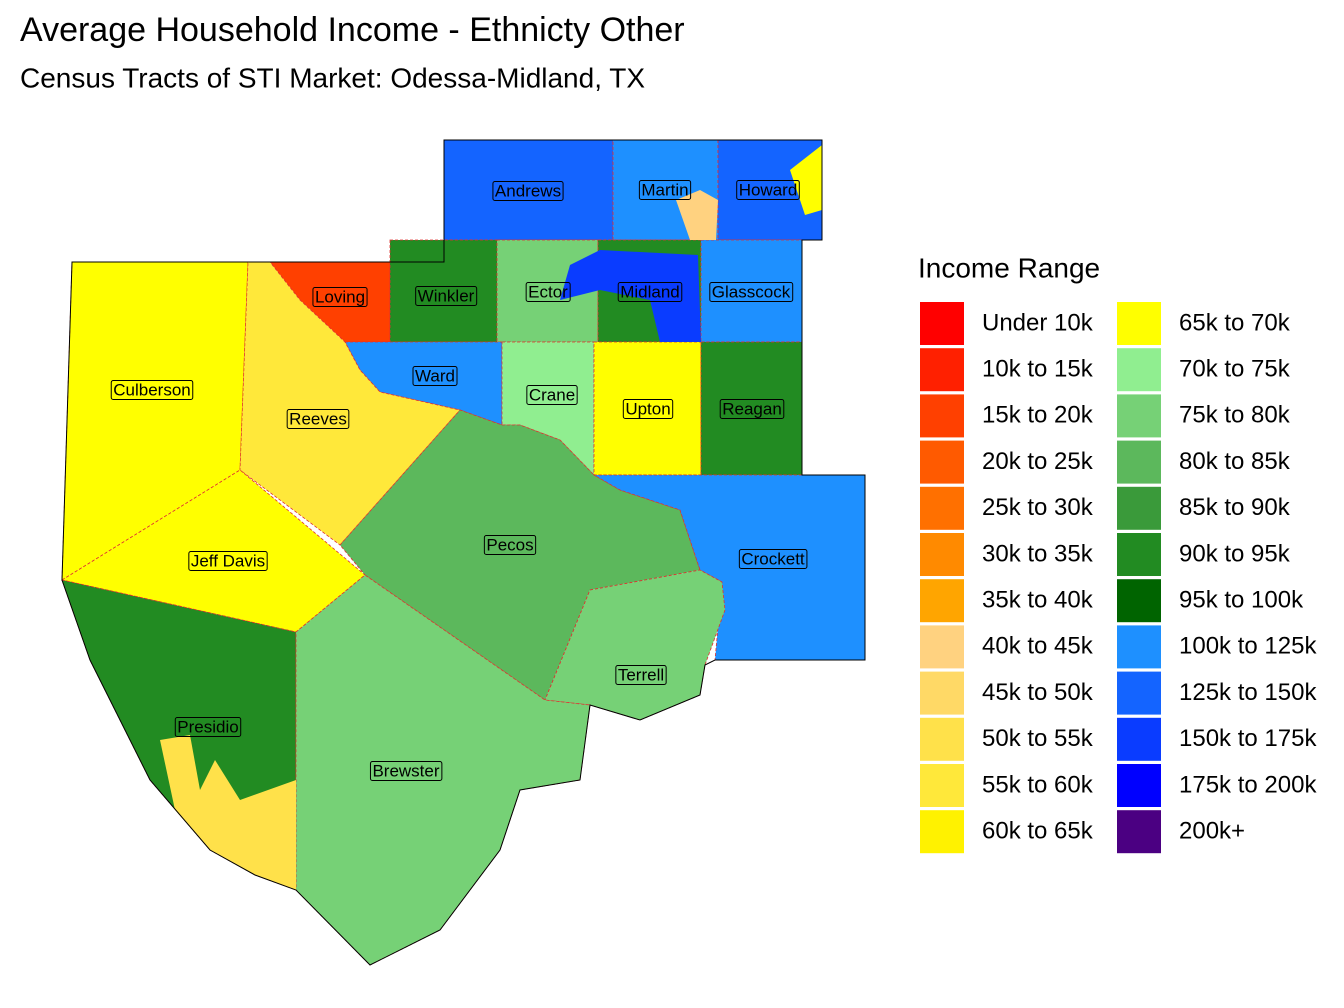 The height and width of the screenshot is (1008, 1344). What do you see at coordinates (1248, 784) in the screenshot?
I see `legend-label: 175k to 200k` at bounding box center [1248, 784].